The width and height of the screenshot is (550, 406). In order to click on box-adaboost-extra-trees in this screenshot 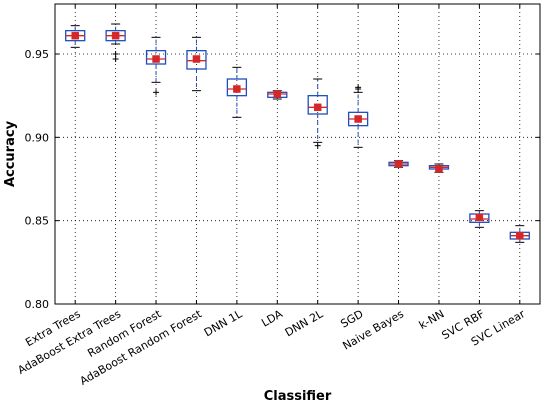, I will do `click(115, 42)`.